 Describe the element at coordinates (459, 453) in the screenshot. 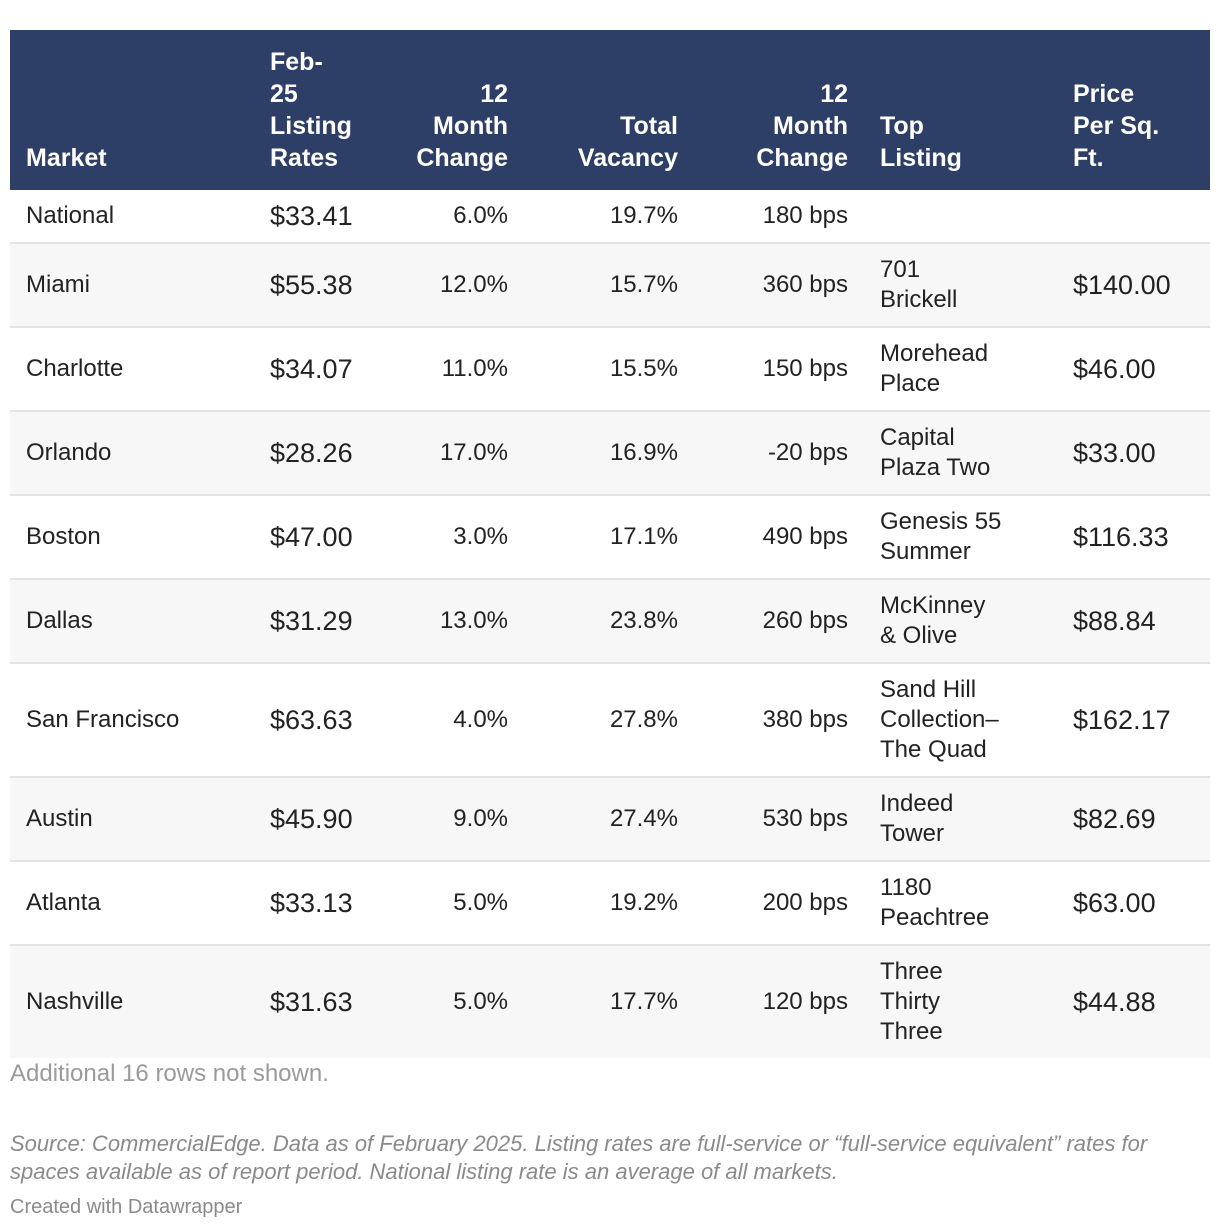

I see `cell-rate-change: 17.0%` at that location.